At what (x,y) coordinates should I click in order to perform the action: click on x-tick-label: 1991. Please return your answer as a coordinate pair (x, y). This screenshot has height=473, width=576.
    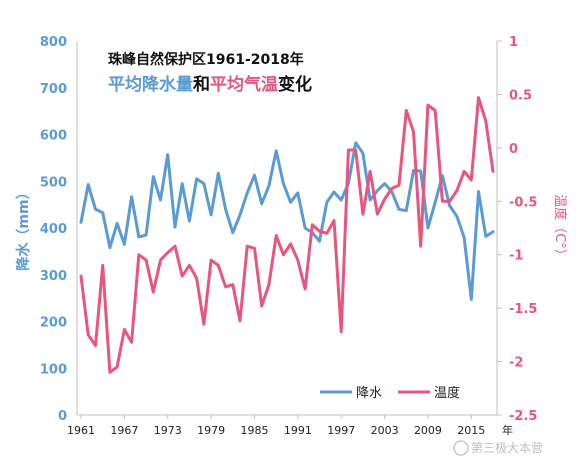
    Looking at the image, I should click on (298, 430).